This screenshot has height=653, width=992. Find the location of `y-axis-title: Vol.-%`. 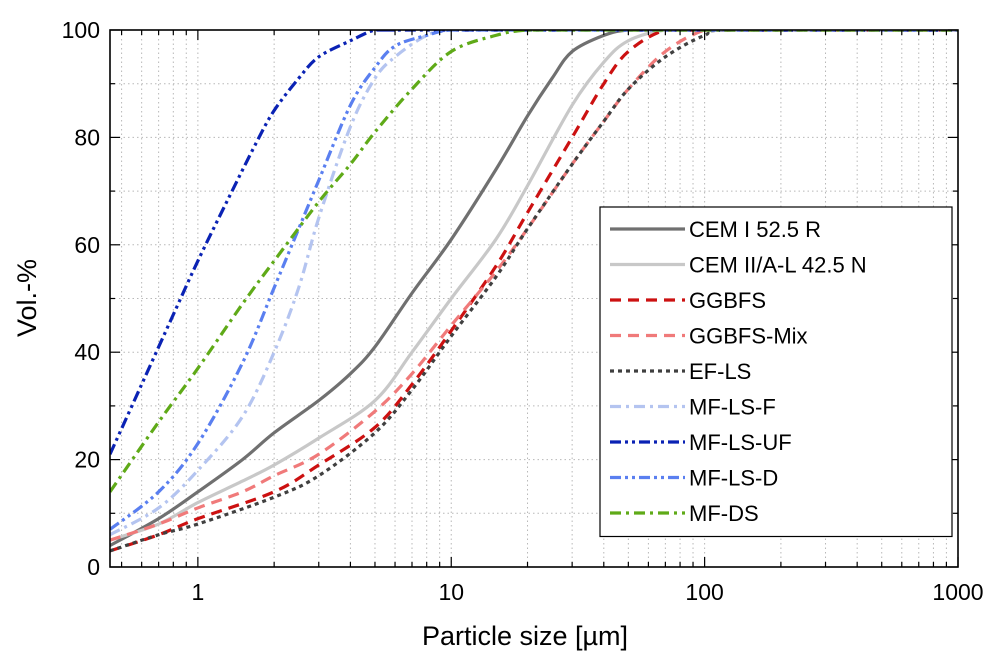

y-axis-title: Vol.-% is located at coordinates (27, 298).